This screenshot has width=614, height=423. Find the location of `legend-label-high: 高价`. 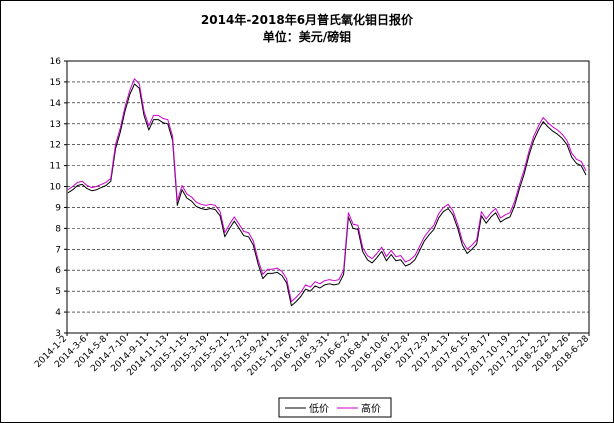

legend-label-high: 高价 is located at coordinates (371, 408).